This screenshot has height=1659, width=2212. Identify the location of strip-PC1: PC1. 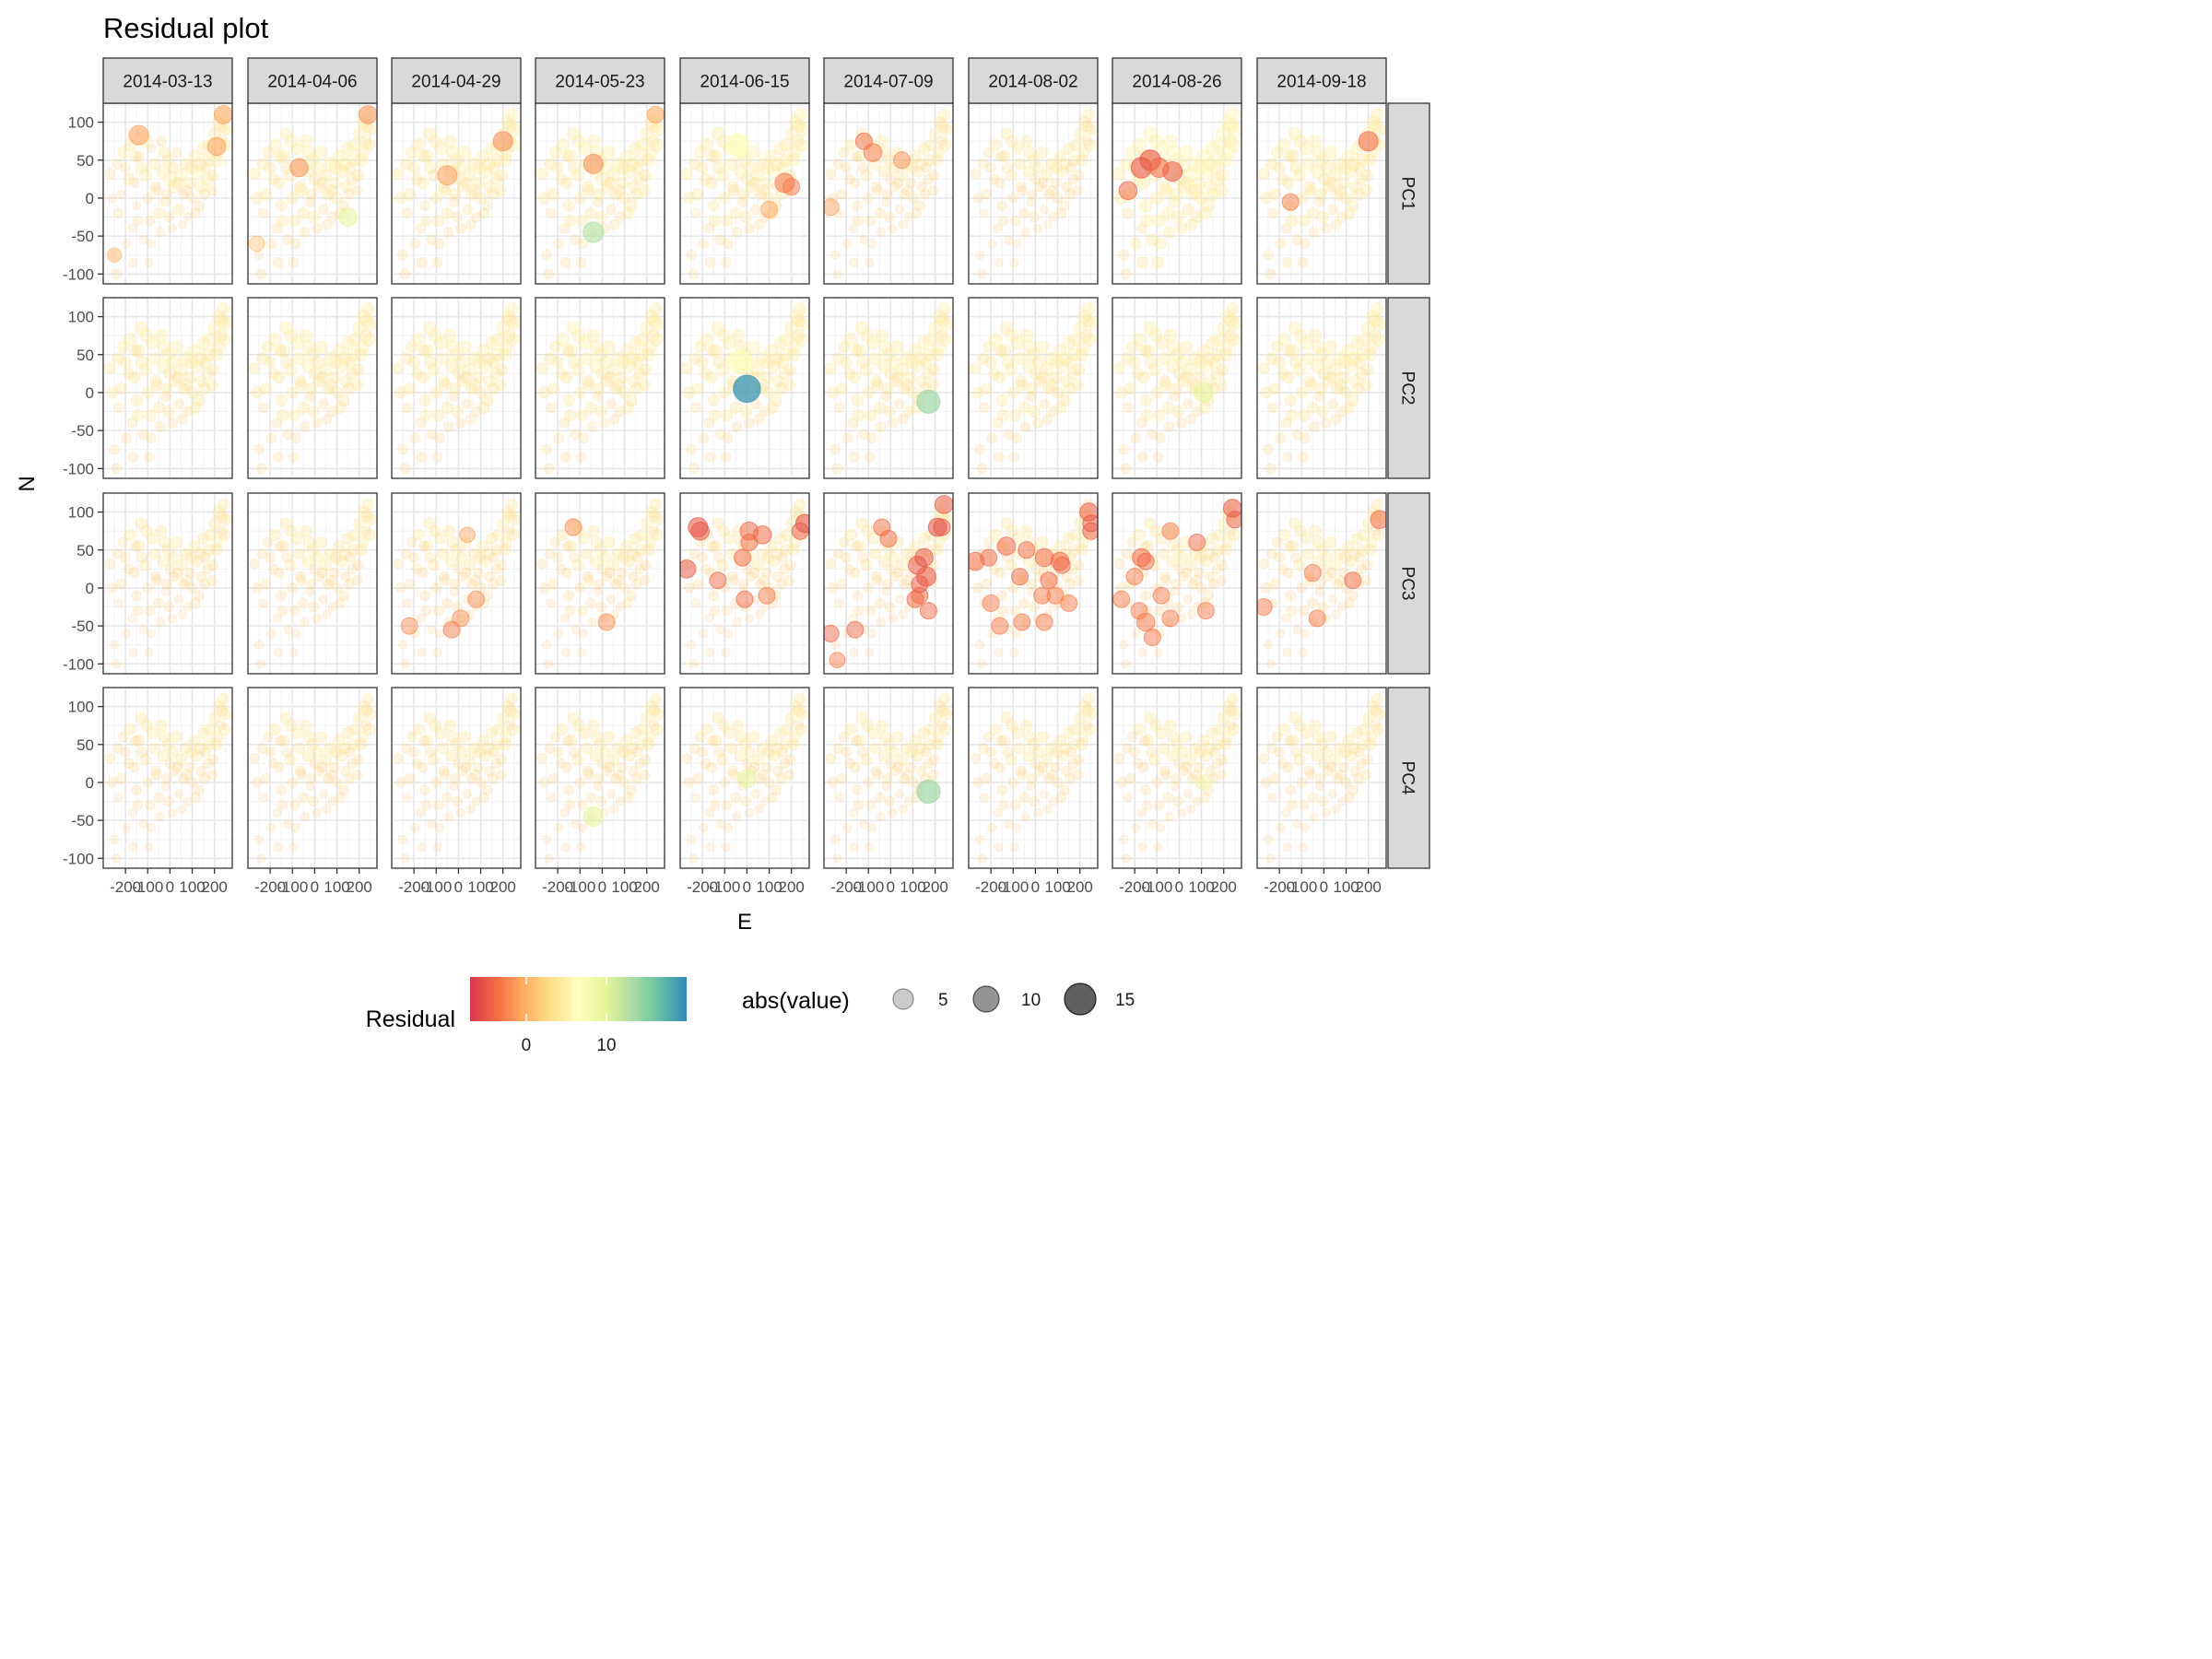
(1408, 193).